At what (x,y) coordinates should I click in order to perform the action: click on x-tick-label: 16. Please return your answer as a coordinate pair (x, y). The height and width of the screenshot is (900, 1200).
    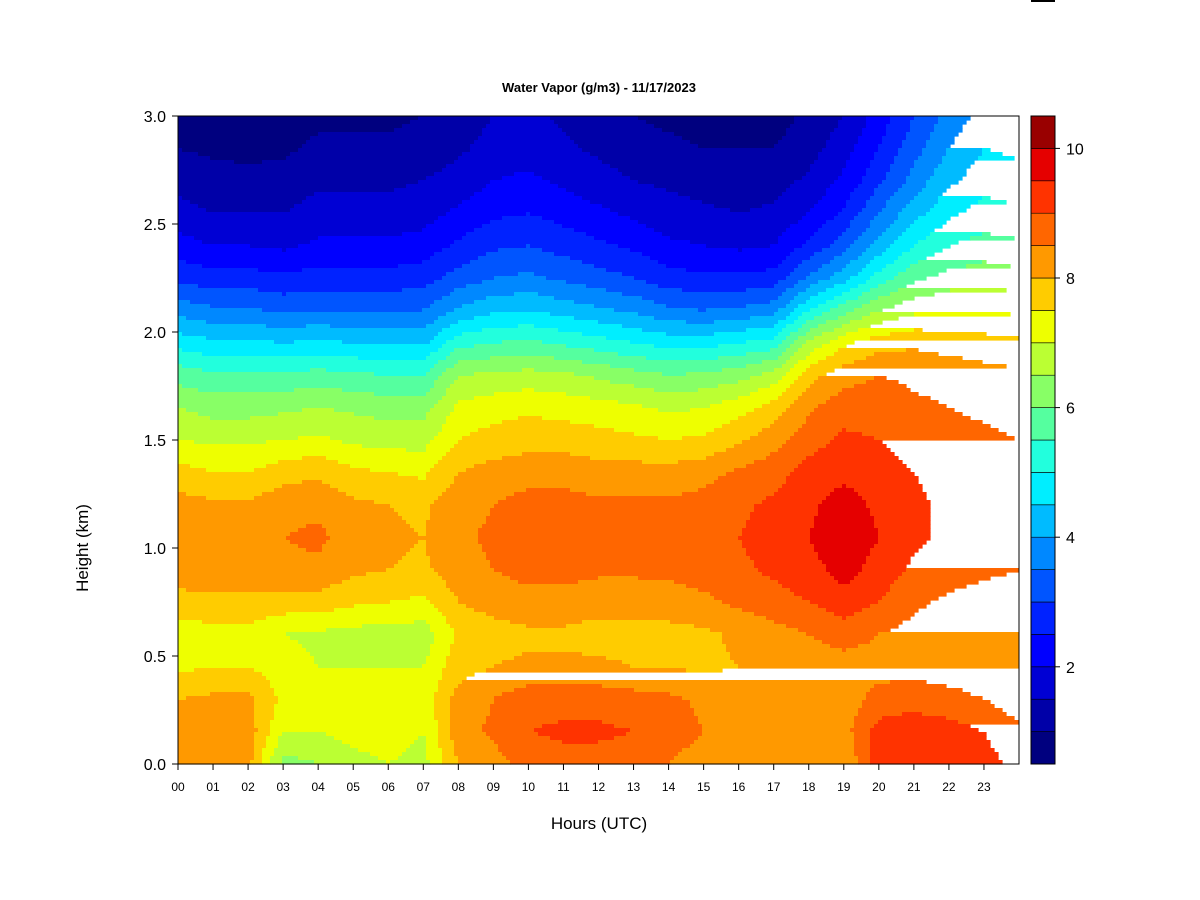
    Looking at the image, I should click on (739, 787).